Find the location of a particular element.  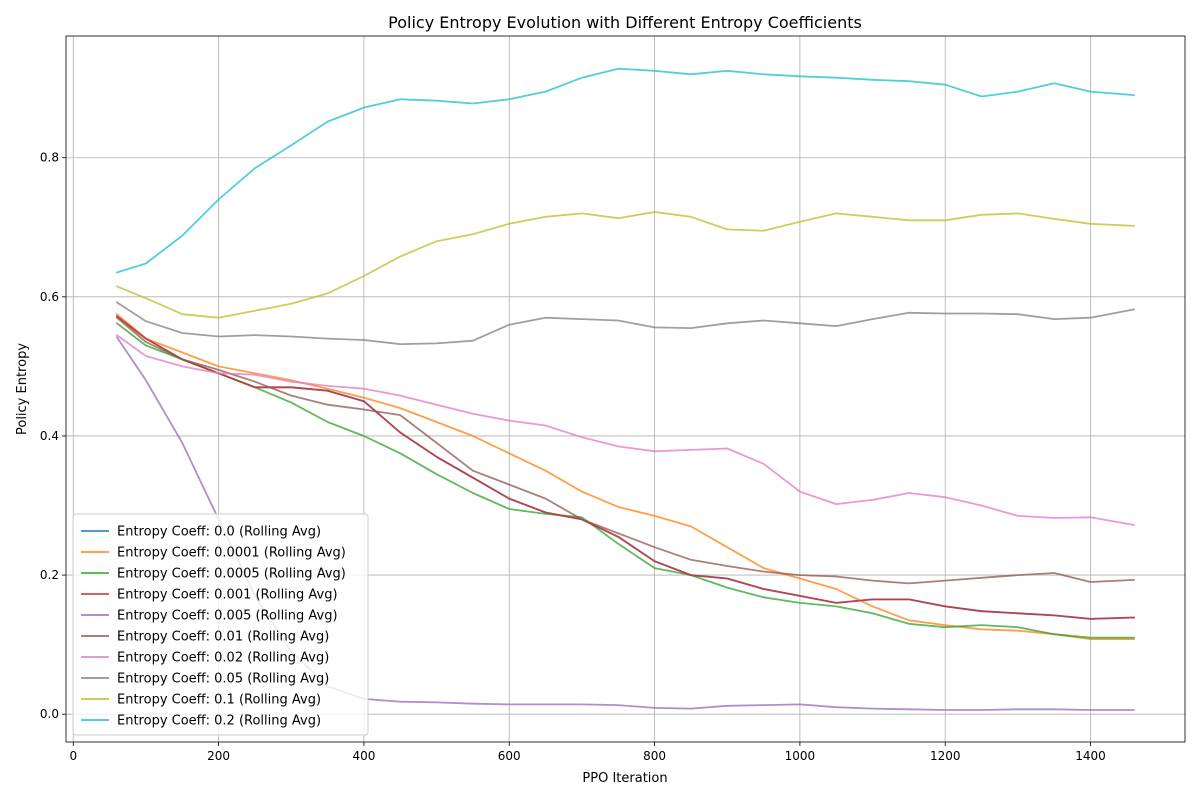

x-tick-label: 1400 is located at coordinates (1090, 756).